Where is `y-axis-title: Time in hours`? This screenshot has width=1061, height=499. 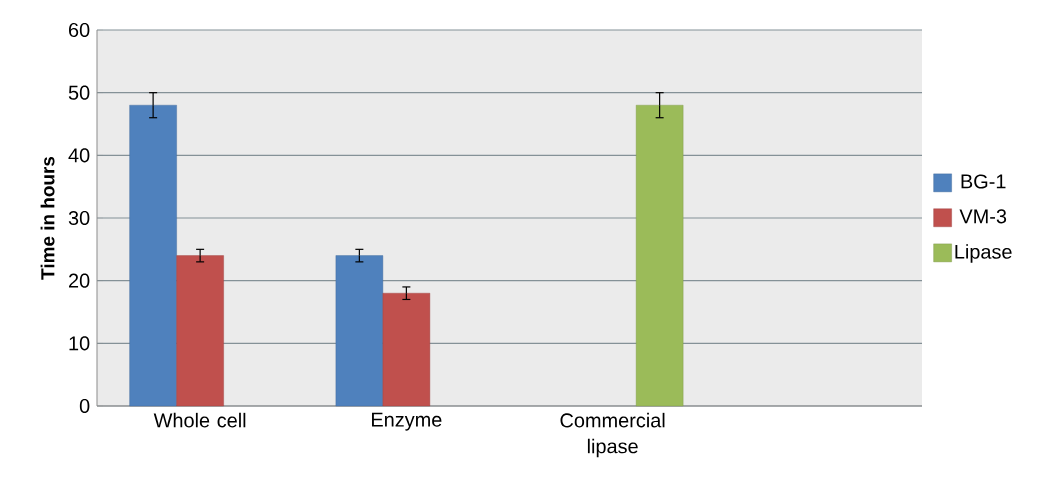 y-axis-title: Time in hours is located at coordinates (47, 218).